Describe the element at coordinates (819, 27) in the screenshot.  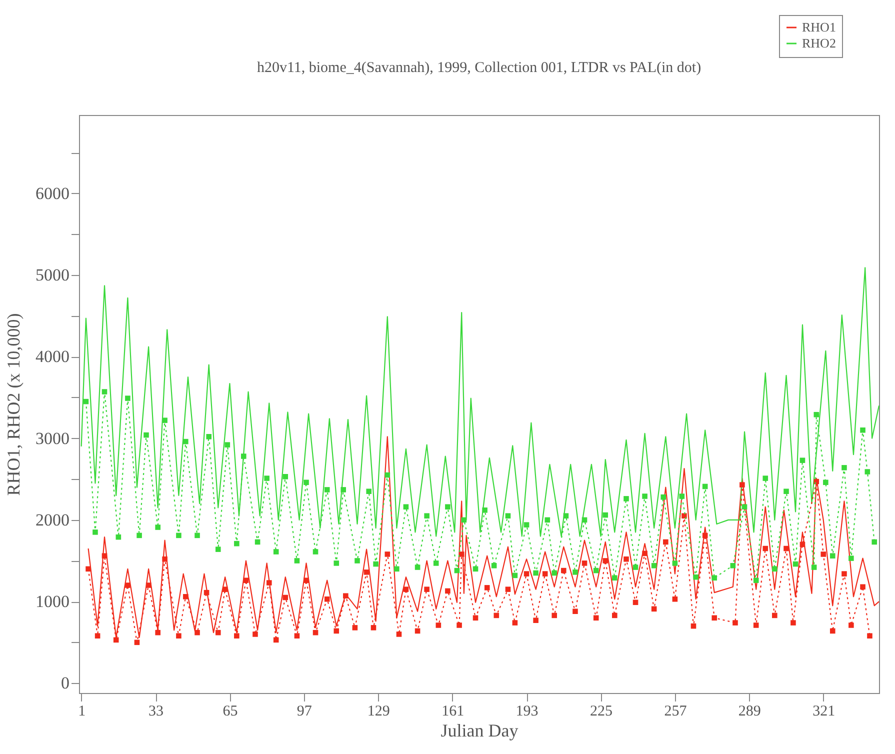
I see `legend-label: RHO1` at that location.